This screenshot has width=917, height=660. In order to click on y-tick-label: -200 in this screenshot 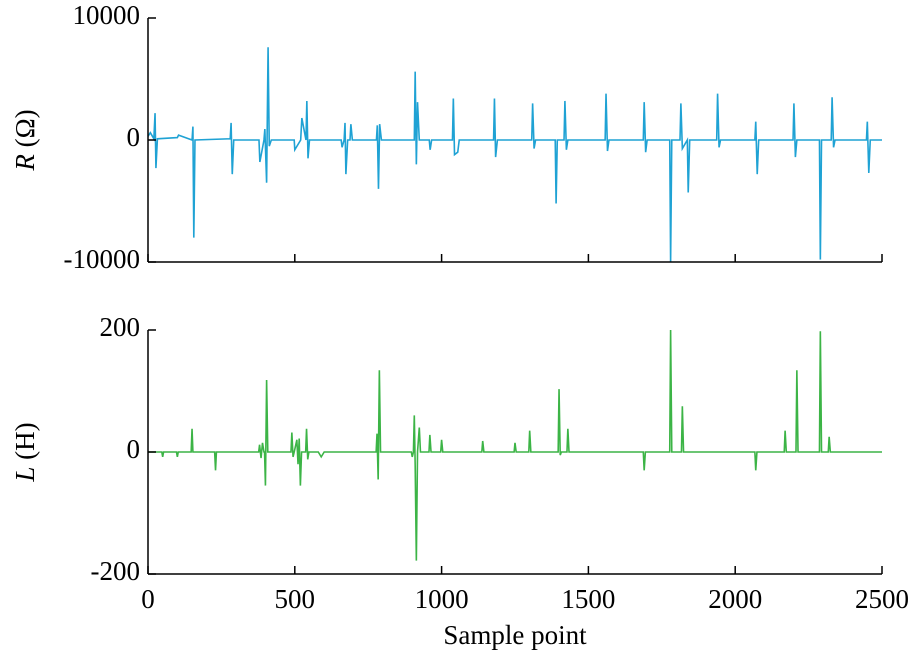, I will do `click(116, 571)`.